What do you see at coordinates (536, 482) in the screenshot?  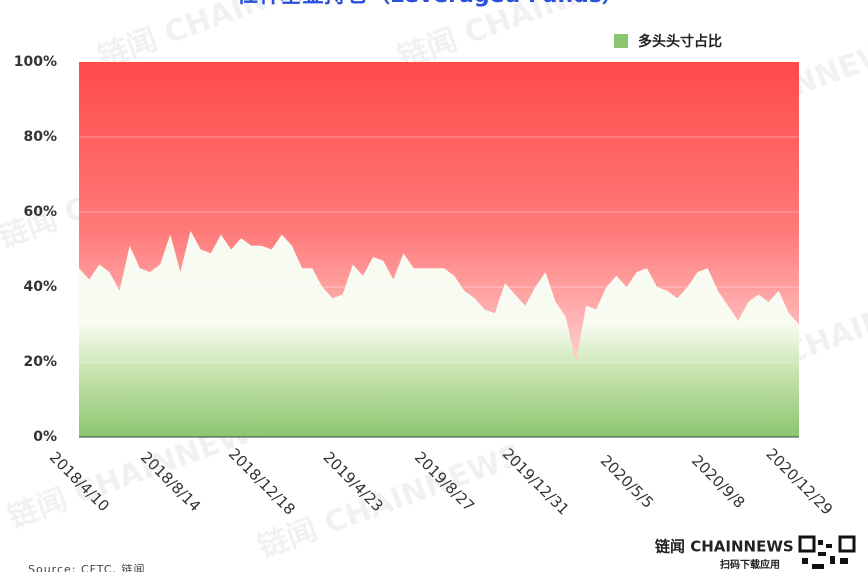 I see `x-tick-label: 2019/12/31` at bounding box center [536, 482].